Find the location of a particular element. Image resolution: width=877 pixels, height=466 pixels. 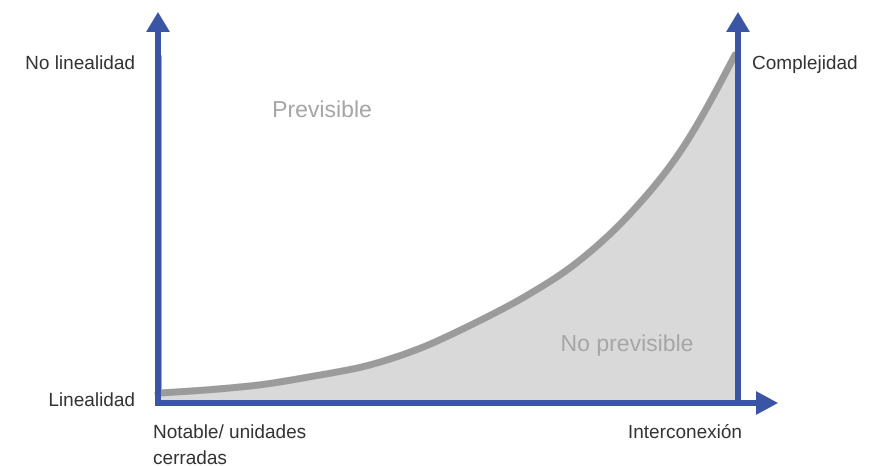

annotation: Previsible is located at coordinates (322, 109).